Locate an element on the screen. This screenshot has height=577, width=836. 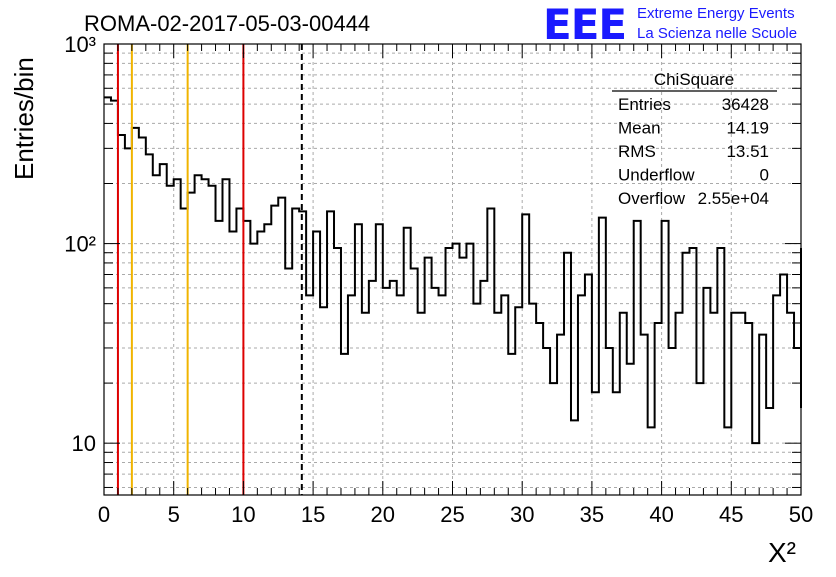
stats-label: Underflow is located at coordinates (656, 175).